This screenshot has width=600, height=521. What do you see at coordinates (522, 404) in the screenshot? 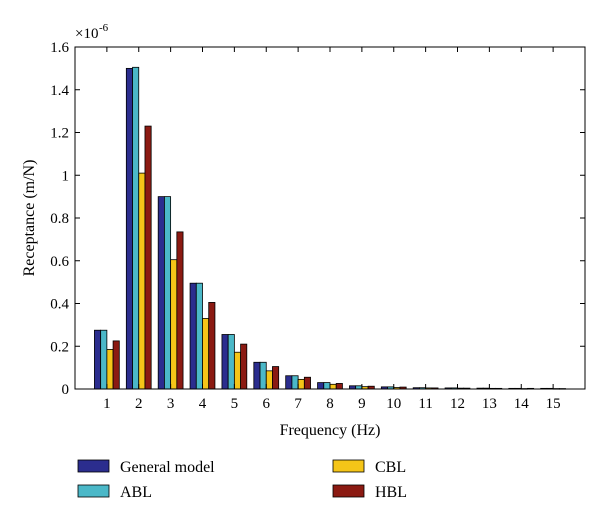
I see `x-tick-label: 14` at bounding box center [522, 404].